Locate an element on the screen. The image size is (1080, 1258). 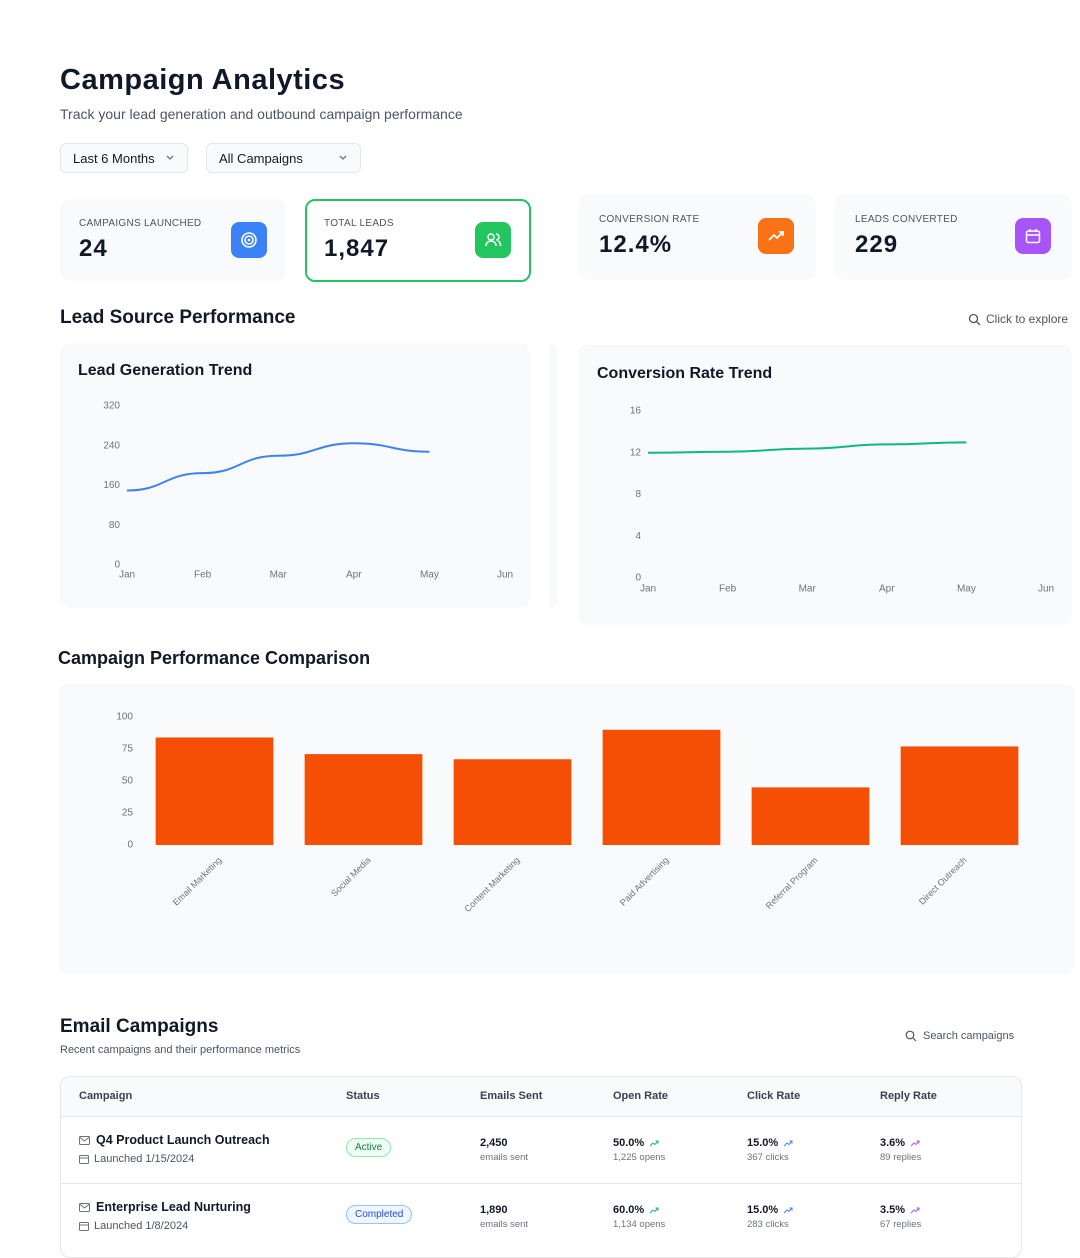
section-title: Email Campaigns is located at coordinates (139, 1026).